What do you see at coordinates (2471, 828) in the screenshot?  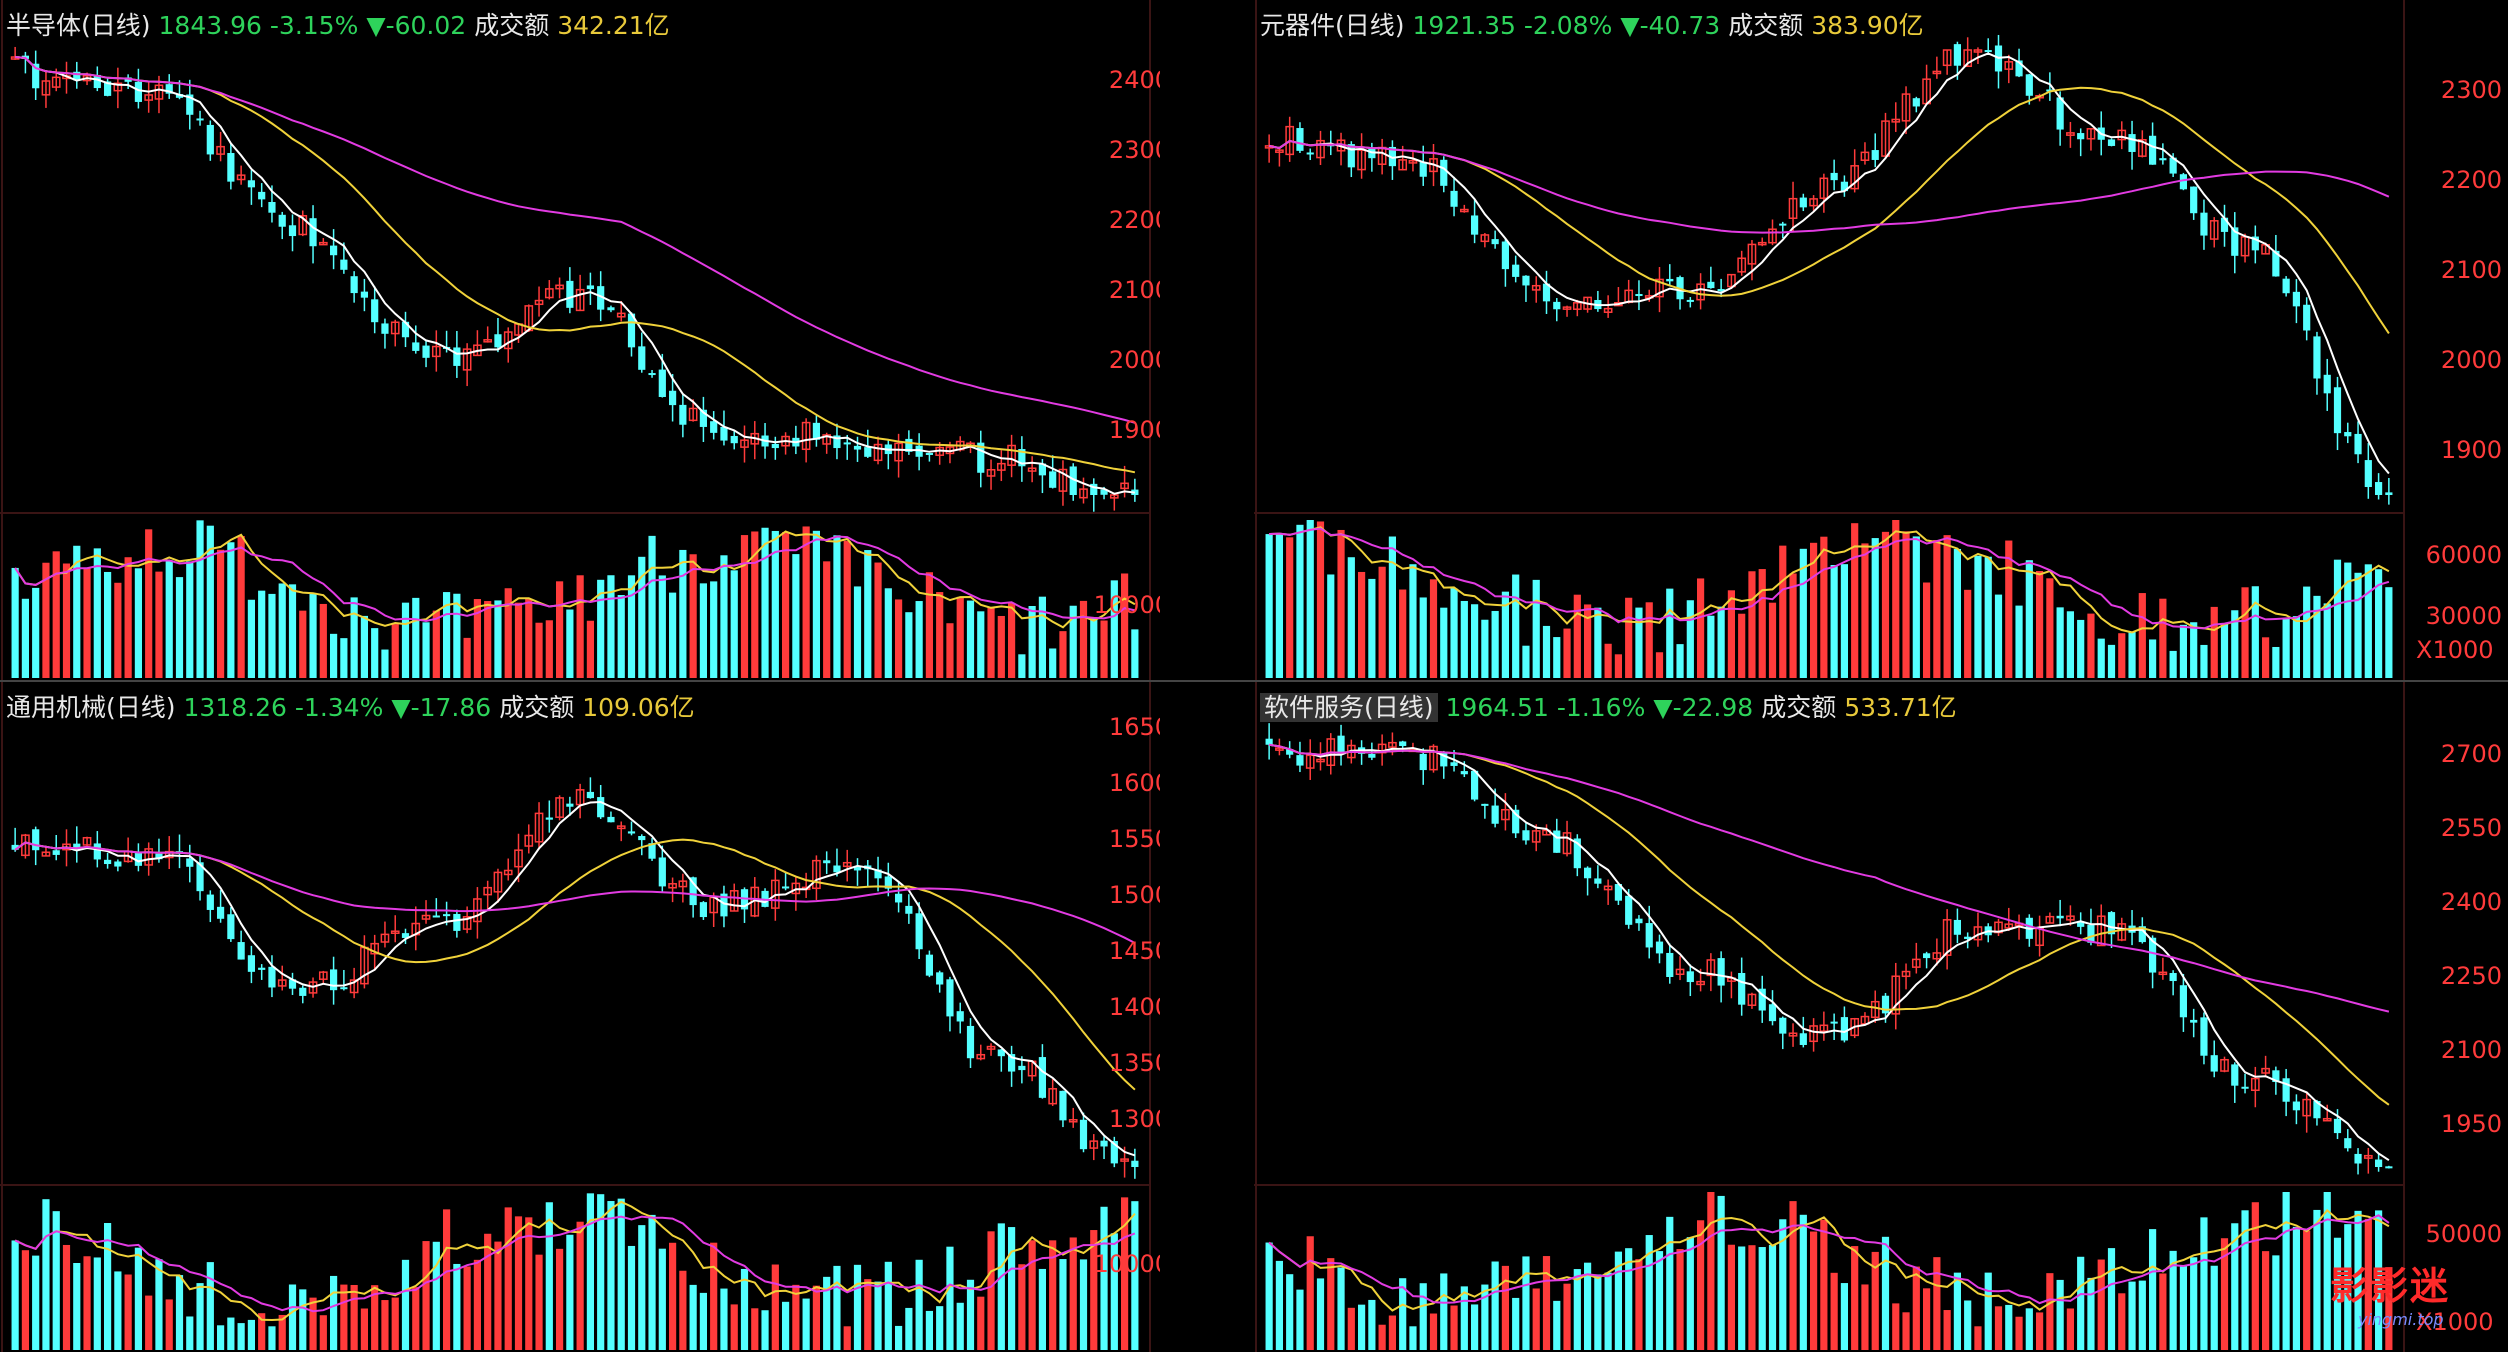 I see `price-axis-tick: 2550` at bounding box center [2471, 828].